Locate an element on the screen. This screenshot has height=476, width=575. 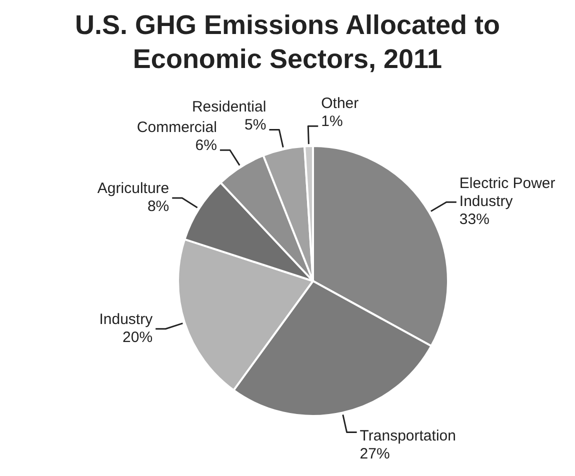
slice-label: Residential is located at coordinates (229, 107).